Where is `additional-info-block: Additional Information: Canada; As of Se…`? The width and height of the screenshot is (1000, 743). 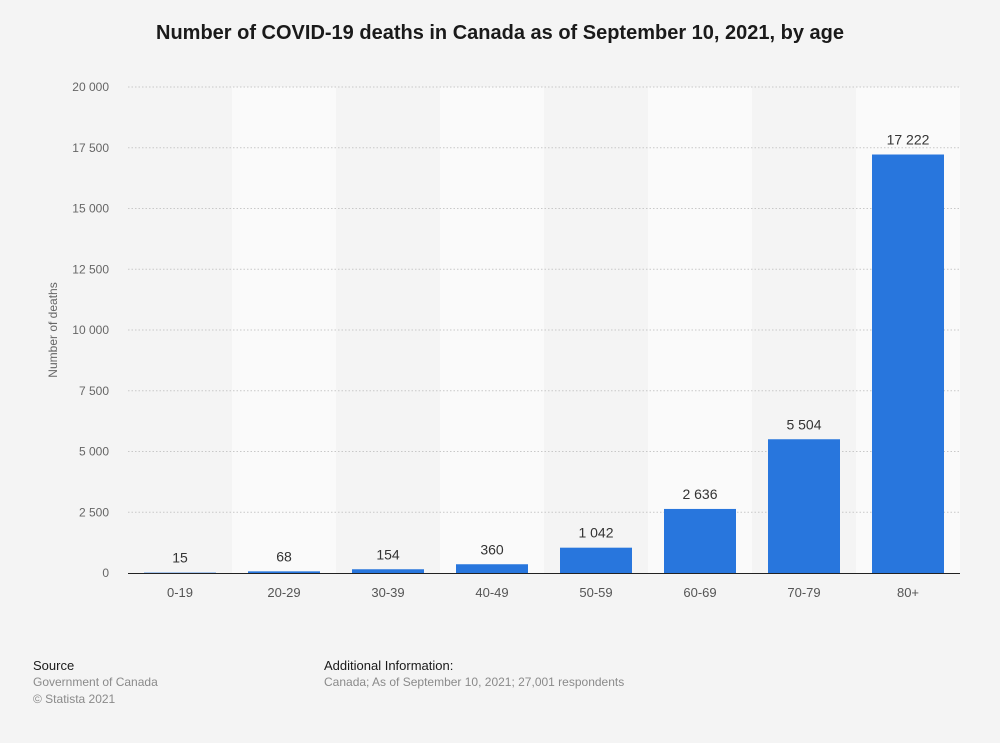
additional-info-block: Additional Information: Canada; As of Se… is located at coordinates (474, 674).